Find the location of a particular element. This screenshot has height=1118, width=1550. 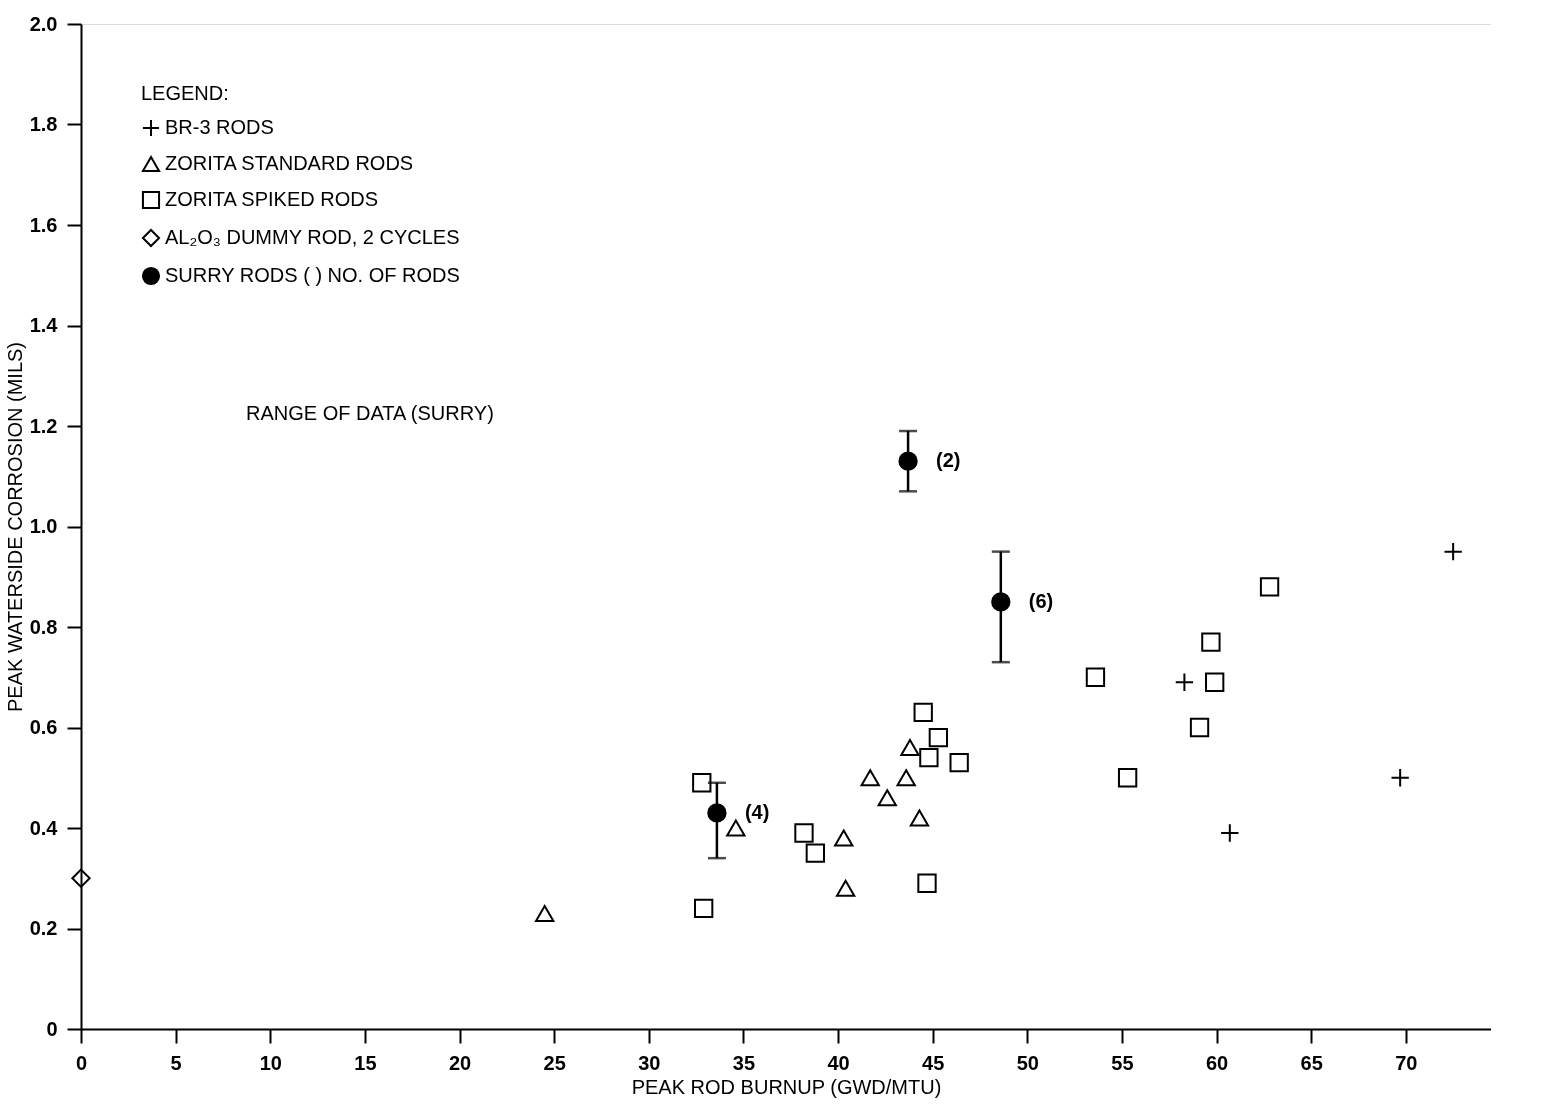

x-tick-label: 70 is located at coordinates (1406, 1062).